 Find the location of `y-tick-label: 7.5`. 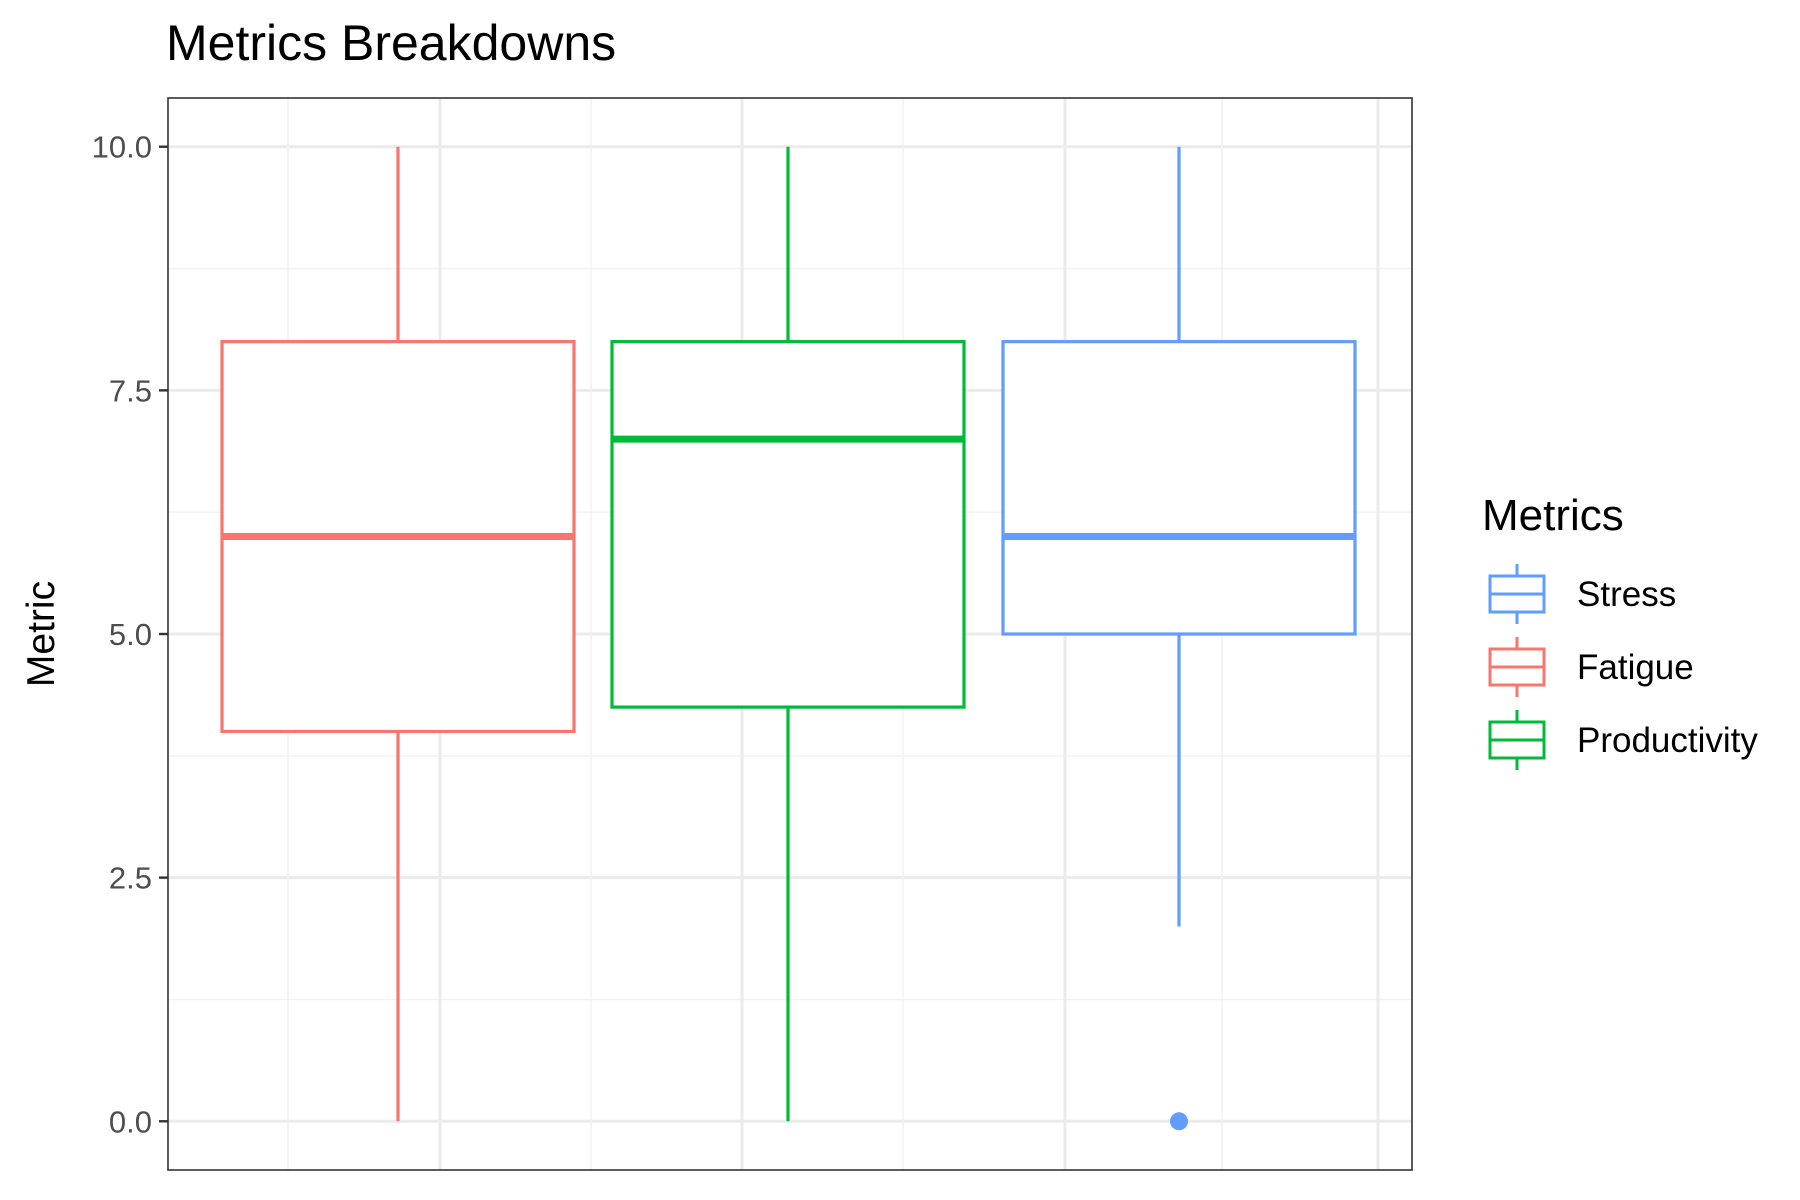

y-tick-label: 7.5 is located at coordinates (130, 390).